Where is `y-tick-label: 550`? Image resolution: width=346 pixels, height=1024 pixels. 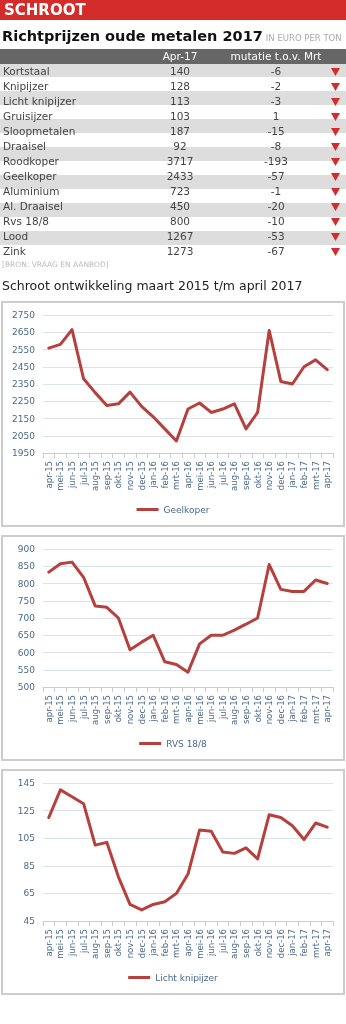
y-tick-label: 550 is located at coordinates (26, 669).